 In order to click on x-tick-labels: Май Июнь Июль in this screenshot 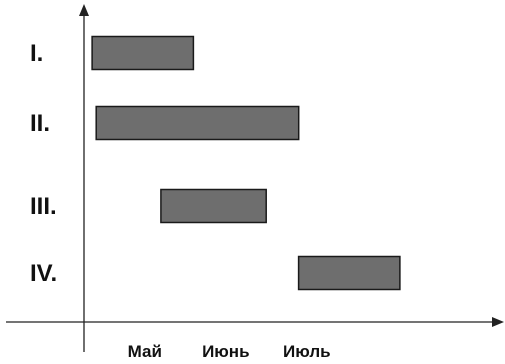, I will do `click(229, 351)`.